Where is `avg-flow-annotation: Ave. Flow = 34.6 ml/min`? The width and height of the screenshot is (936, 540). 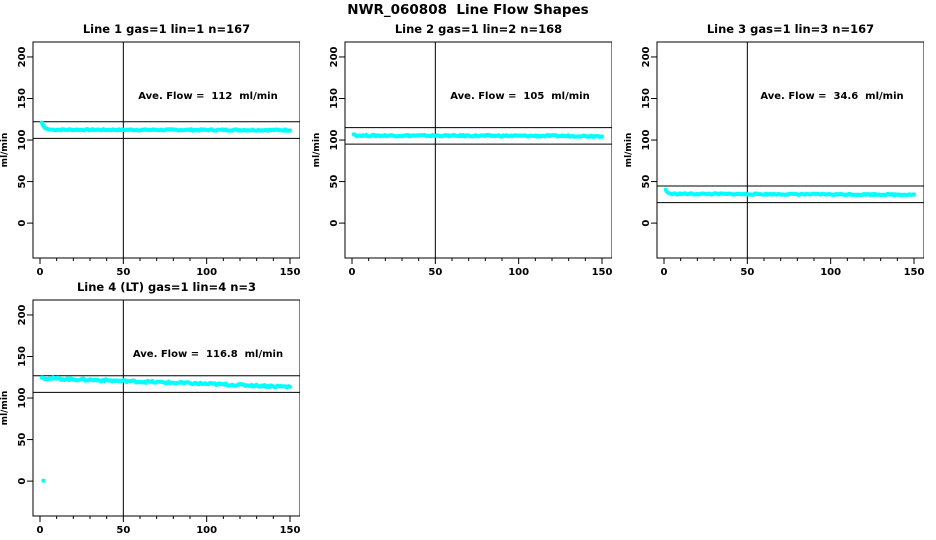 avg-flow-annotation: Ave. Flow = 34.6 ml/min is located at coordinates (832, 96).